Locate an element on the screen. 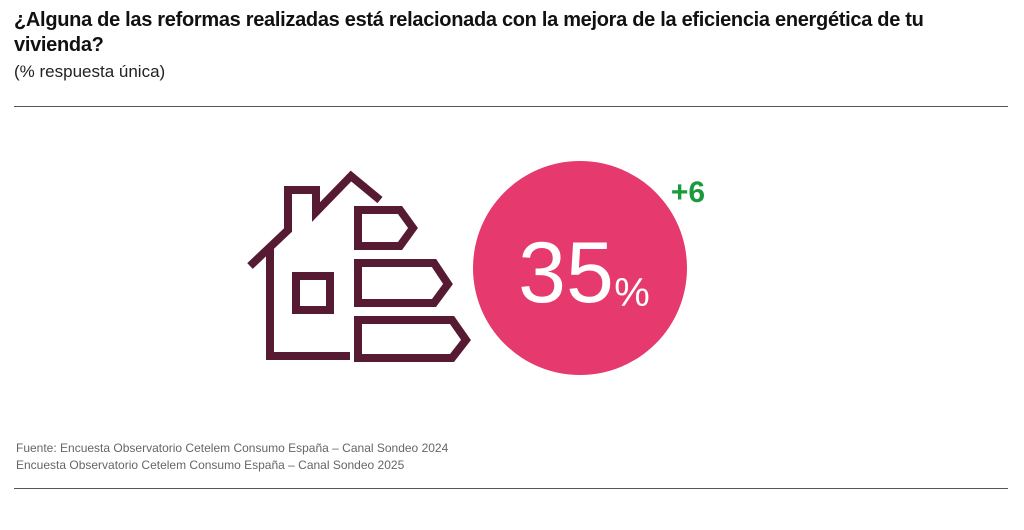 The height and width of the screenshot is (530, 1024). change: +6 is located at coordinates (688, 192).